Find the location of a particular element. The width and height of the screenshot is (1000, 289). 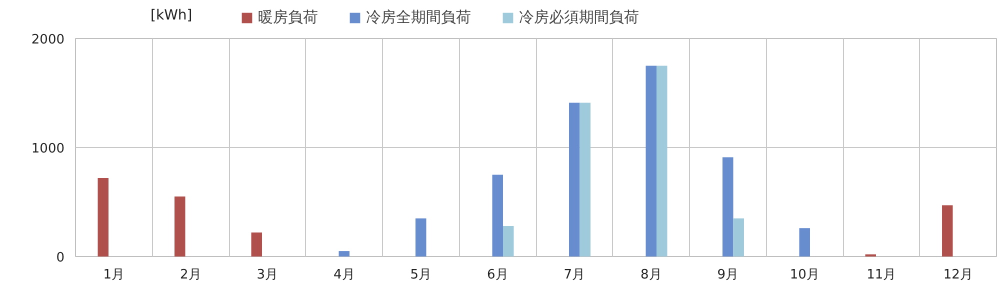

y-tick-label: 0 is located at coordinates (60, 258).